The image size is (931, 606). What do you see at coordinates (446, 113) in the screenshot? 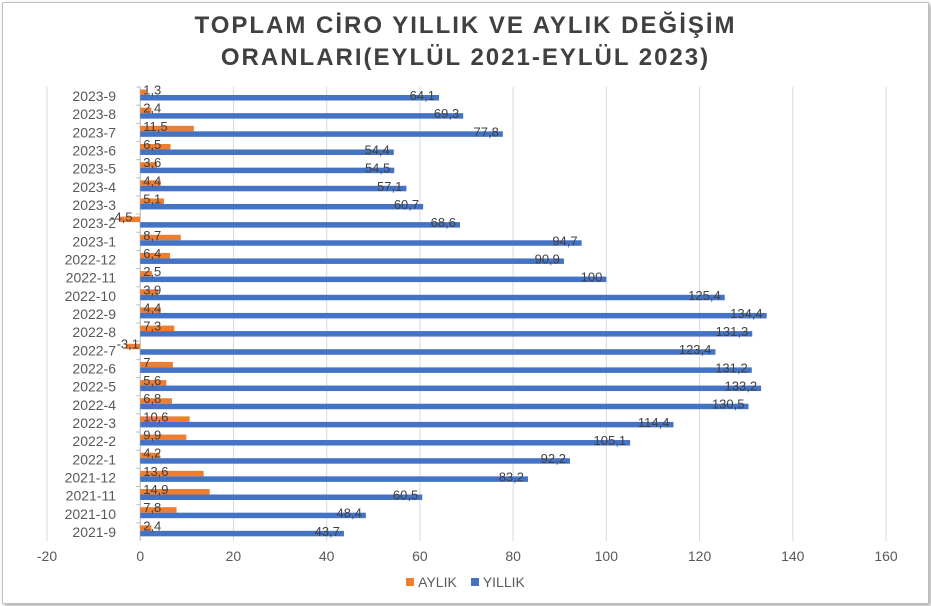
I see `data-label-yillik: 69,3` at bounding box center [446, 113].